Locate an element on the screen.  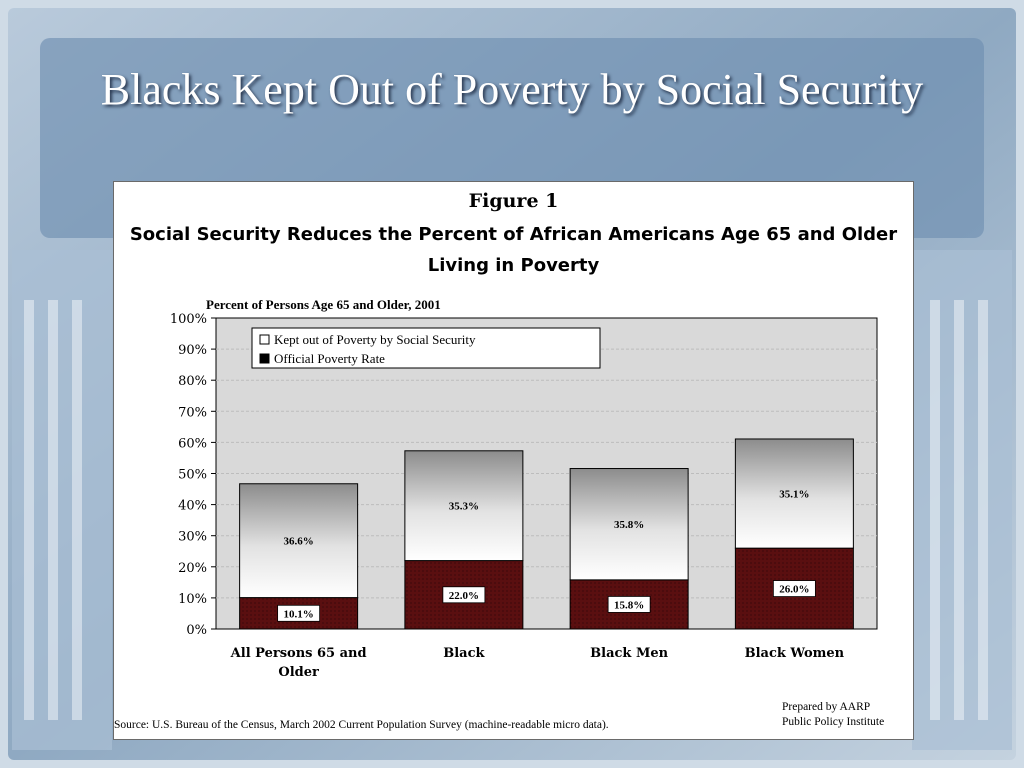
y-tick-label: 30% is located at coordinates (192, 537).